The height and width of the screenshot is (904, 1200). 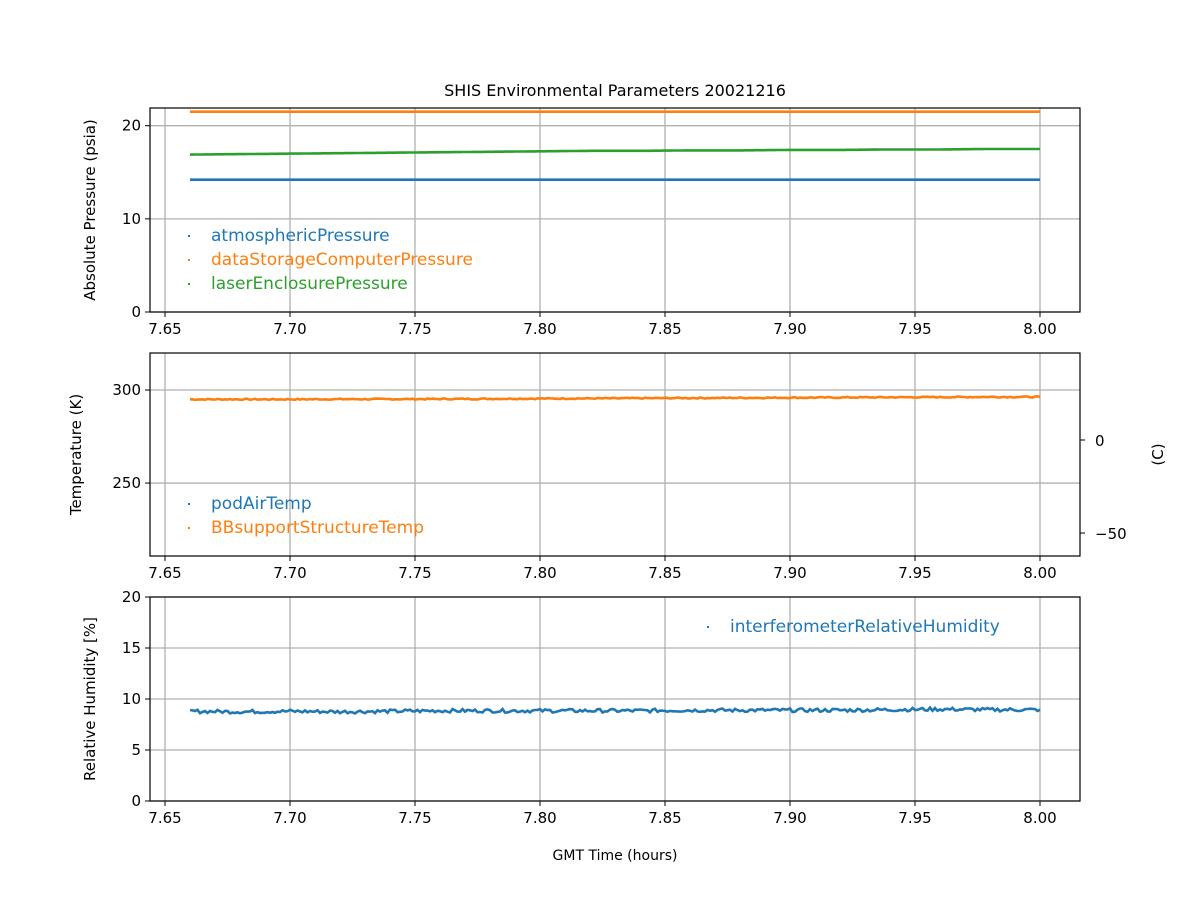 What do you see at coordinates (615, 151) in the screenshot?
I see `series-laserEnclosurePressure` at bounding box center [615, 151].